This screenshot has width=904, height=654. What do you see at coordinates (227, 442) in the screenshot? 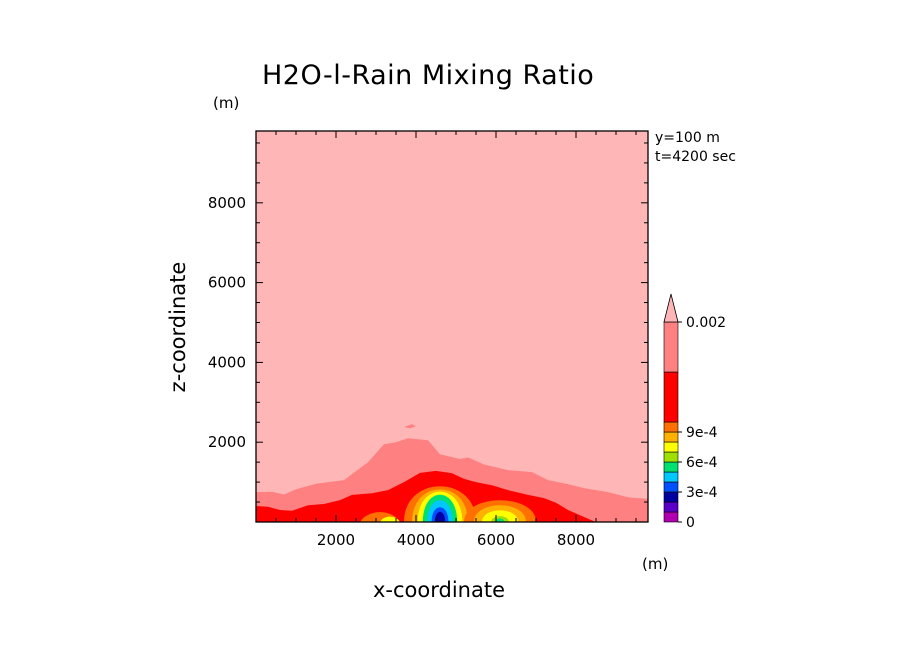
I see `z-tick-label: 2000` at bounding box center [227, 442].